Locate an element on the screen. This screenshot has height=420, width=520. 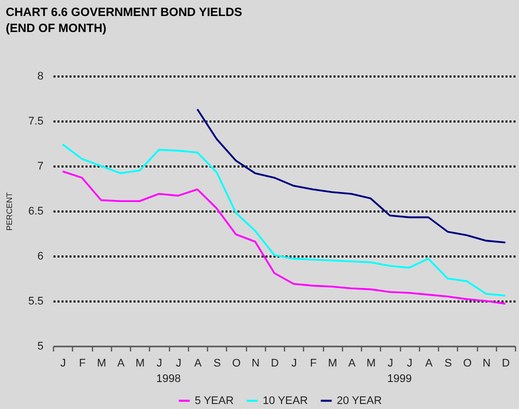
y-tick-label: 6.5 is located at coordinates (36, 212).